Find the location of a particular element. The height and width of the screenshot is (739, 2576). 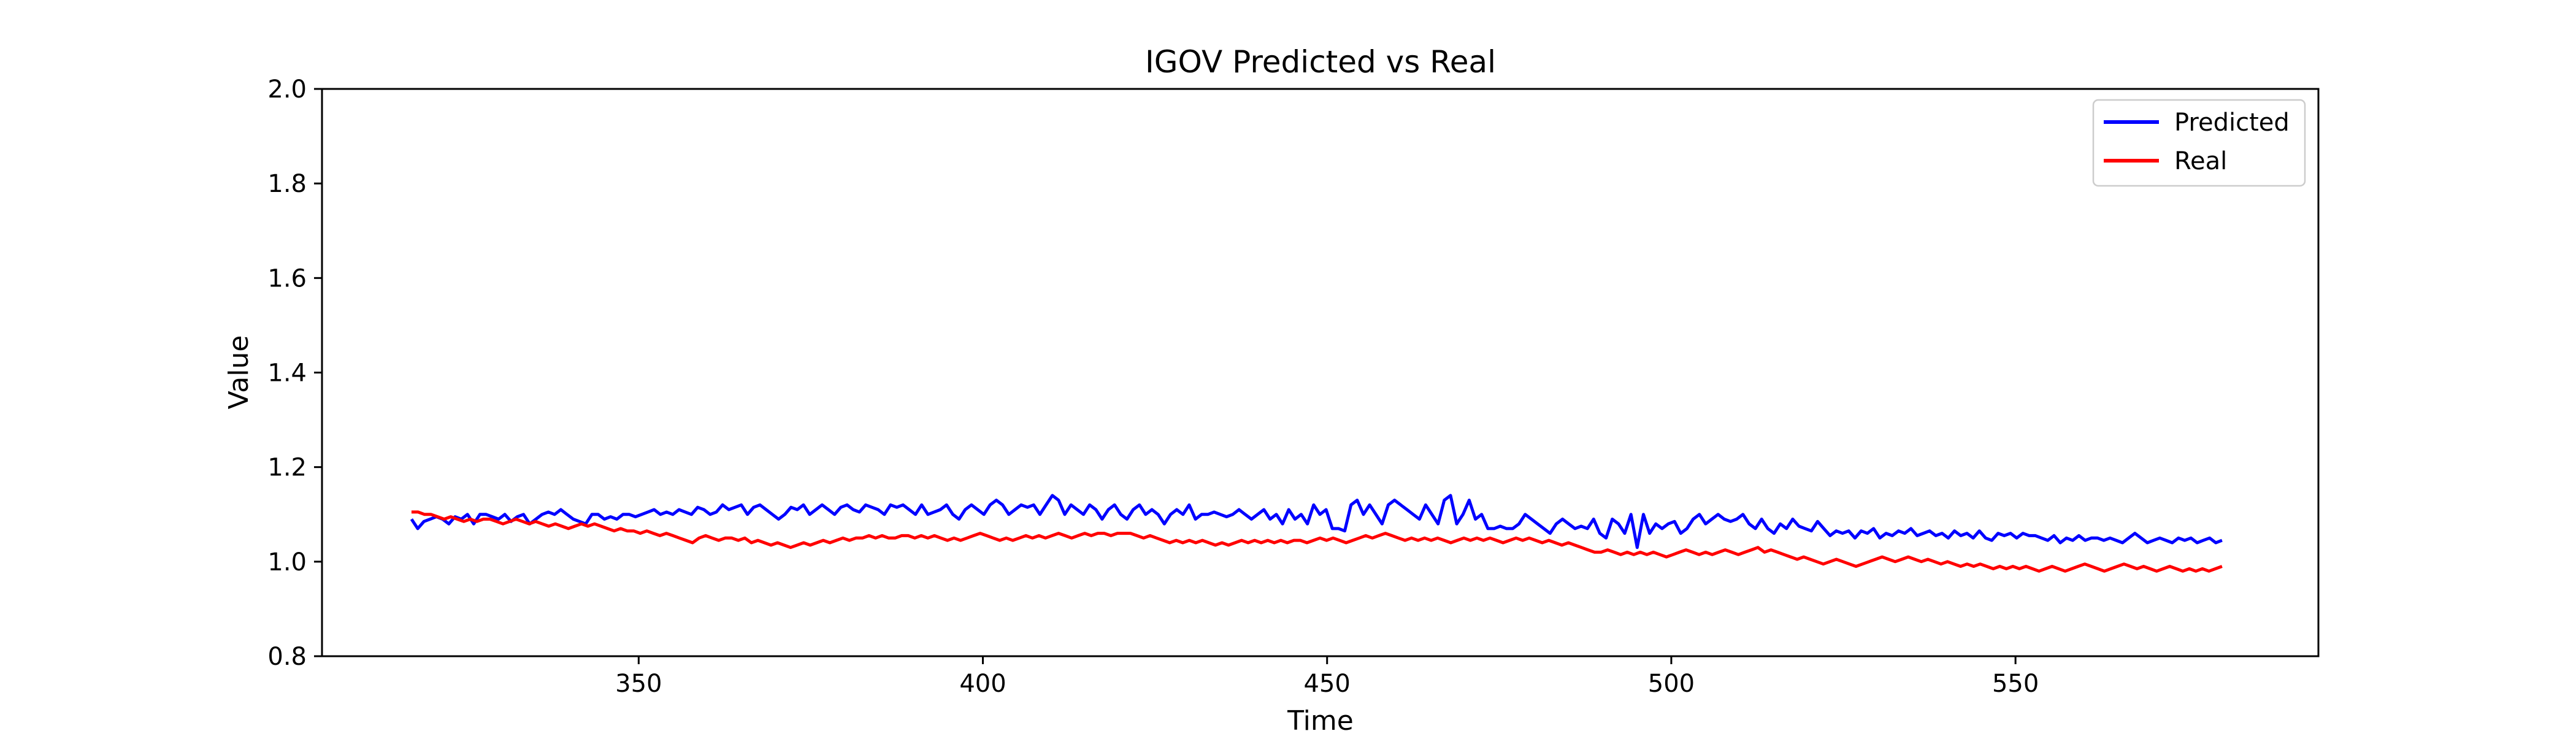

x-axis: 350 400 450 500 550 is located at coordinates (1327, 677).